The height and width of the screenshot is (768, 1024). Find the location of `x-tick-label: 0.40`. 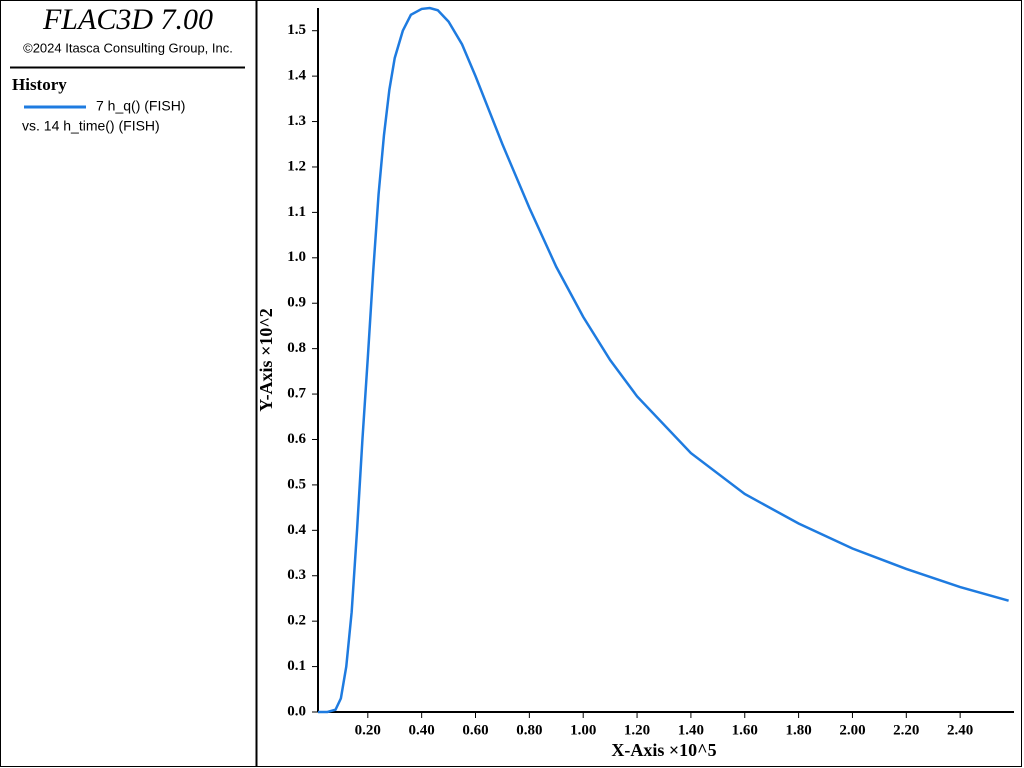

x-tick-label: 0.40 is located at coordinates (422, 730).